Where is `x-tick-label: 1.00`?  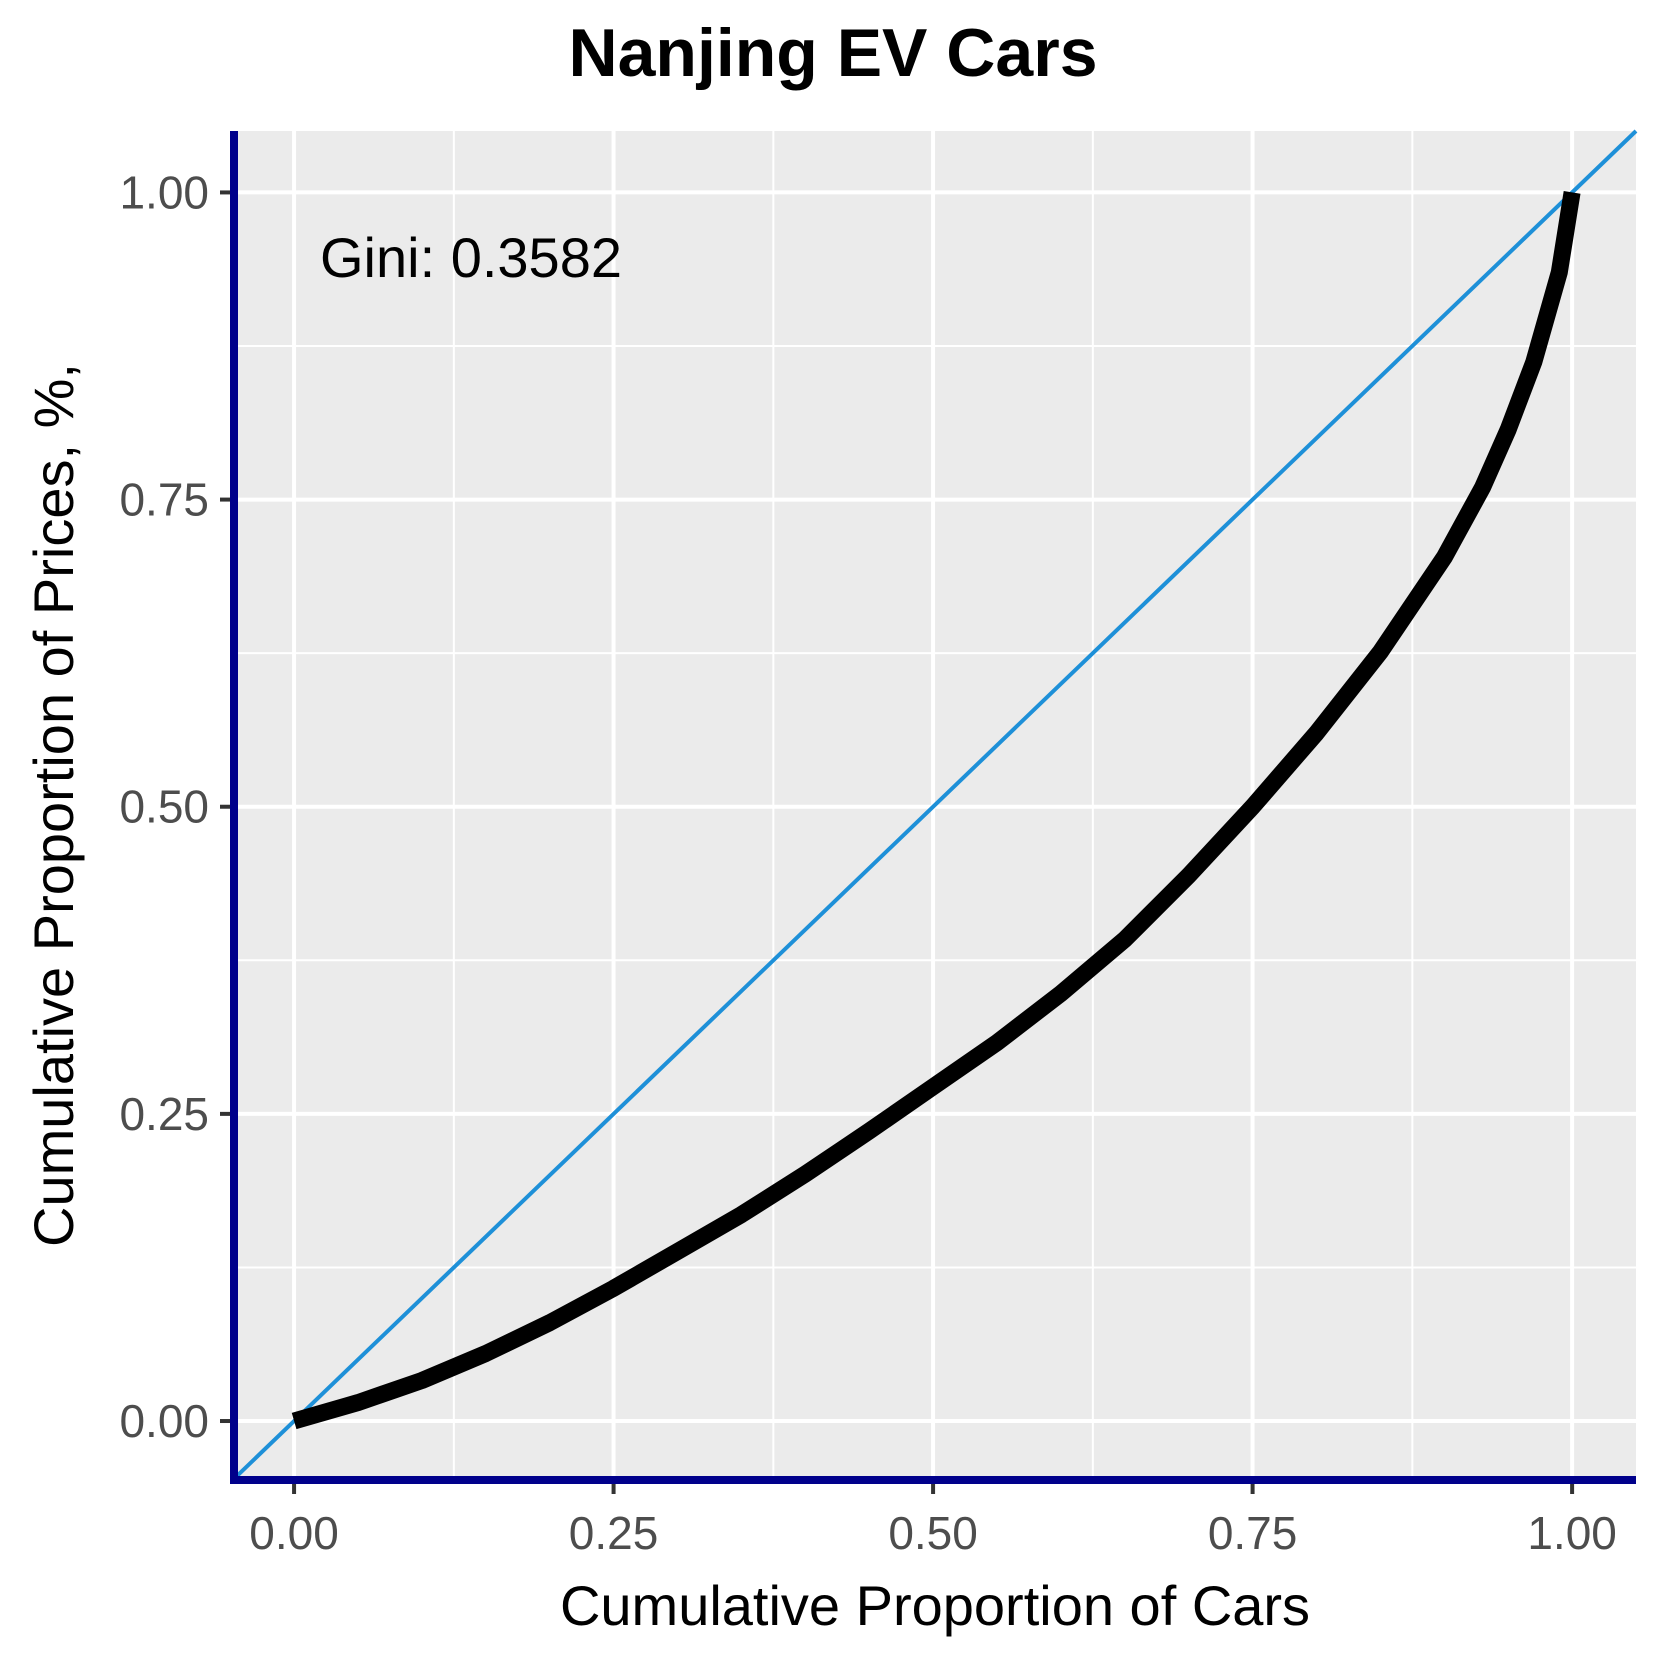
x-tick-label: 1.00 is located at coordinates (1572, 1533).